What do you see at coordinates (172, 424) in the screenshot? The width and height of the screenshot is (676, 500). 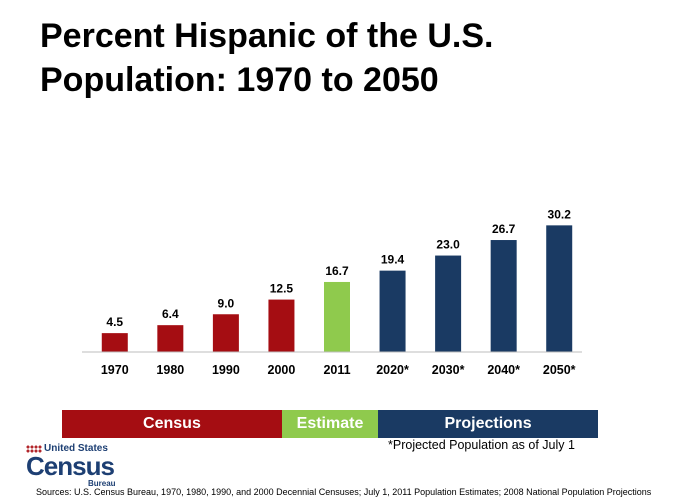 I see `legend-census: Census` at bounding box center [172, 424].